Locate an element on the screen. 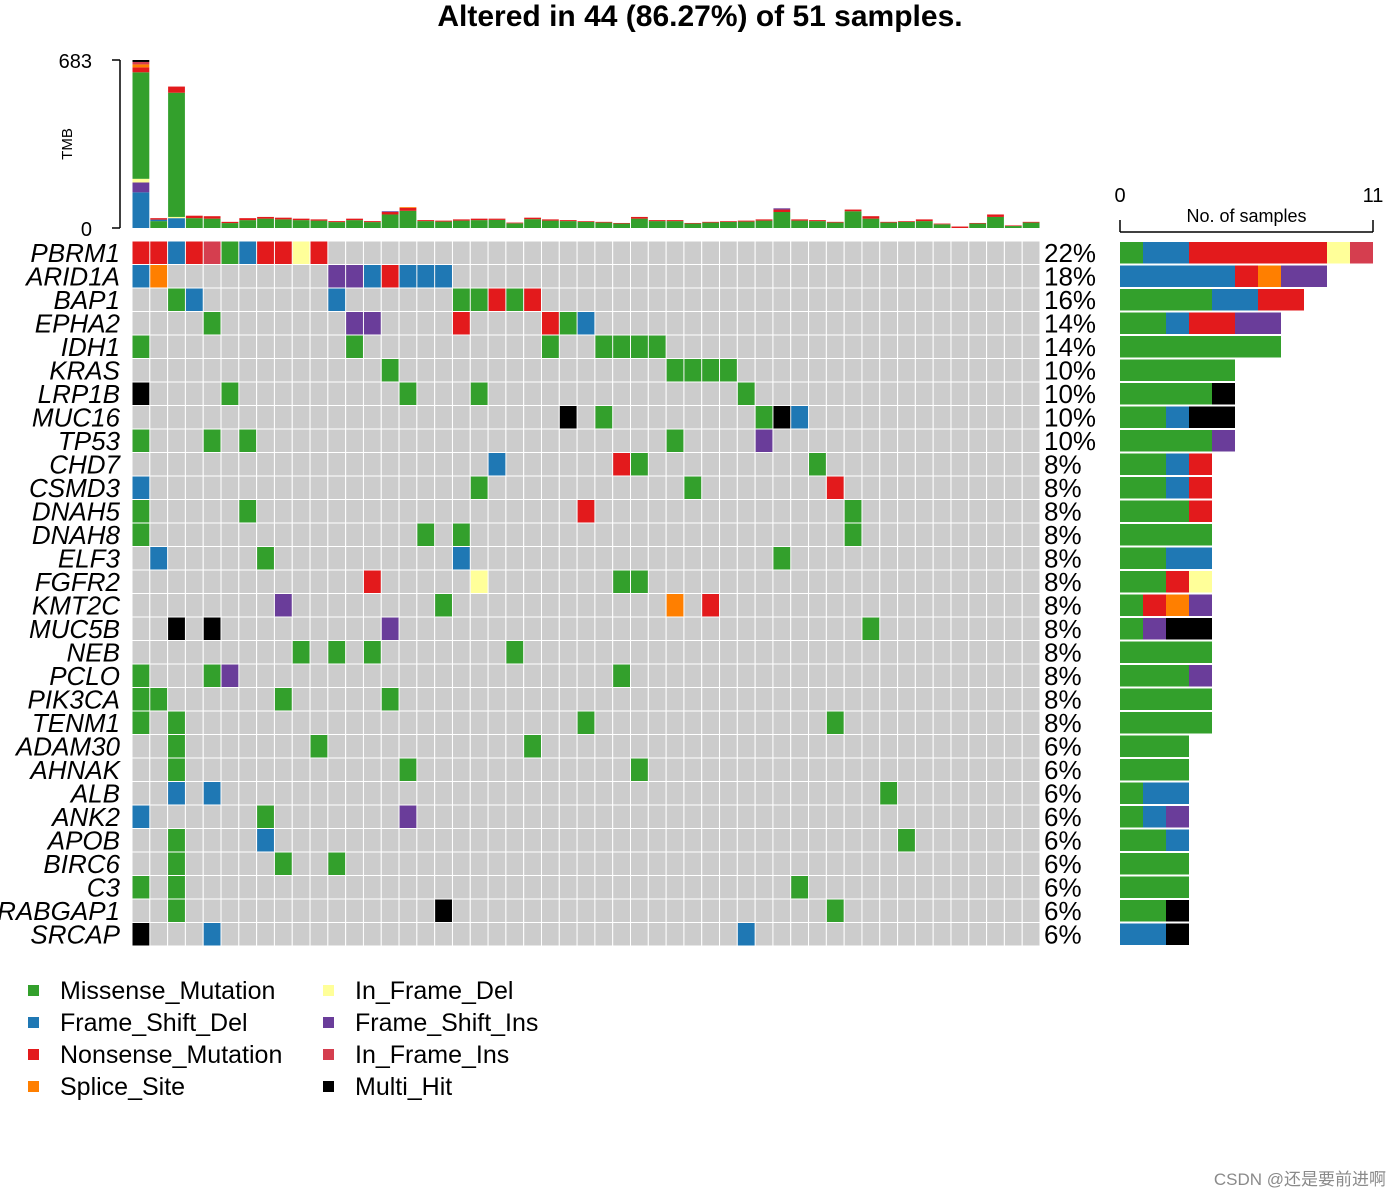  gene-label: FGFR2 is located at coordinates (78, 582).